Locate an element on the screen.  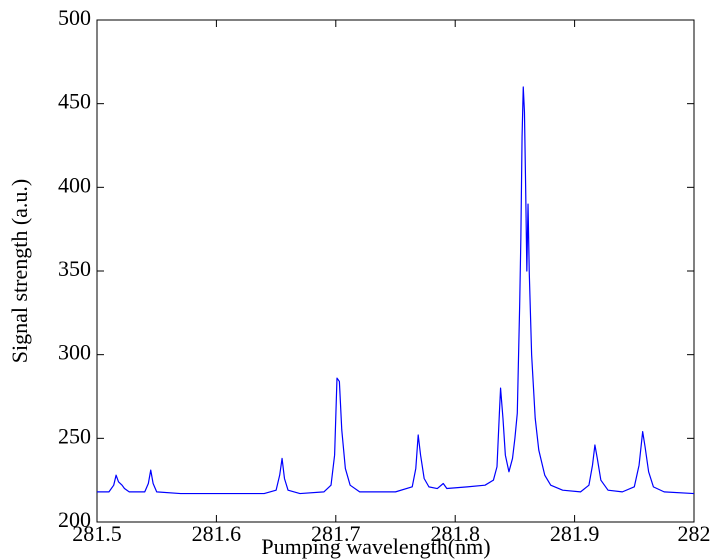
x-tick-label: 281.9 is located at coordinates (575, 533).